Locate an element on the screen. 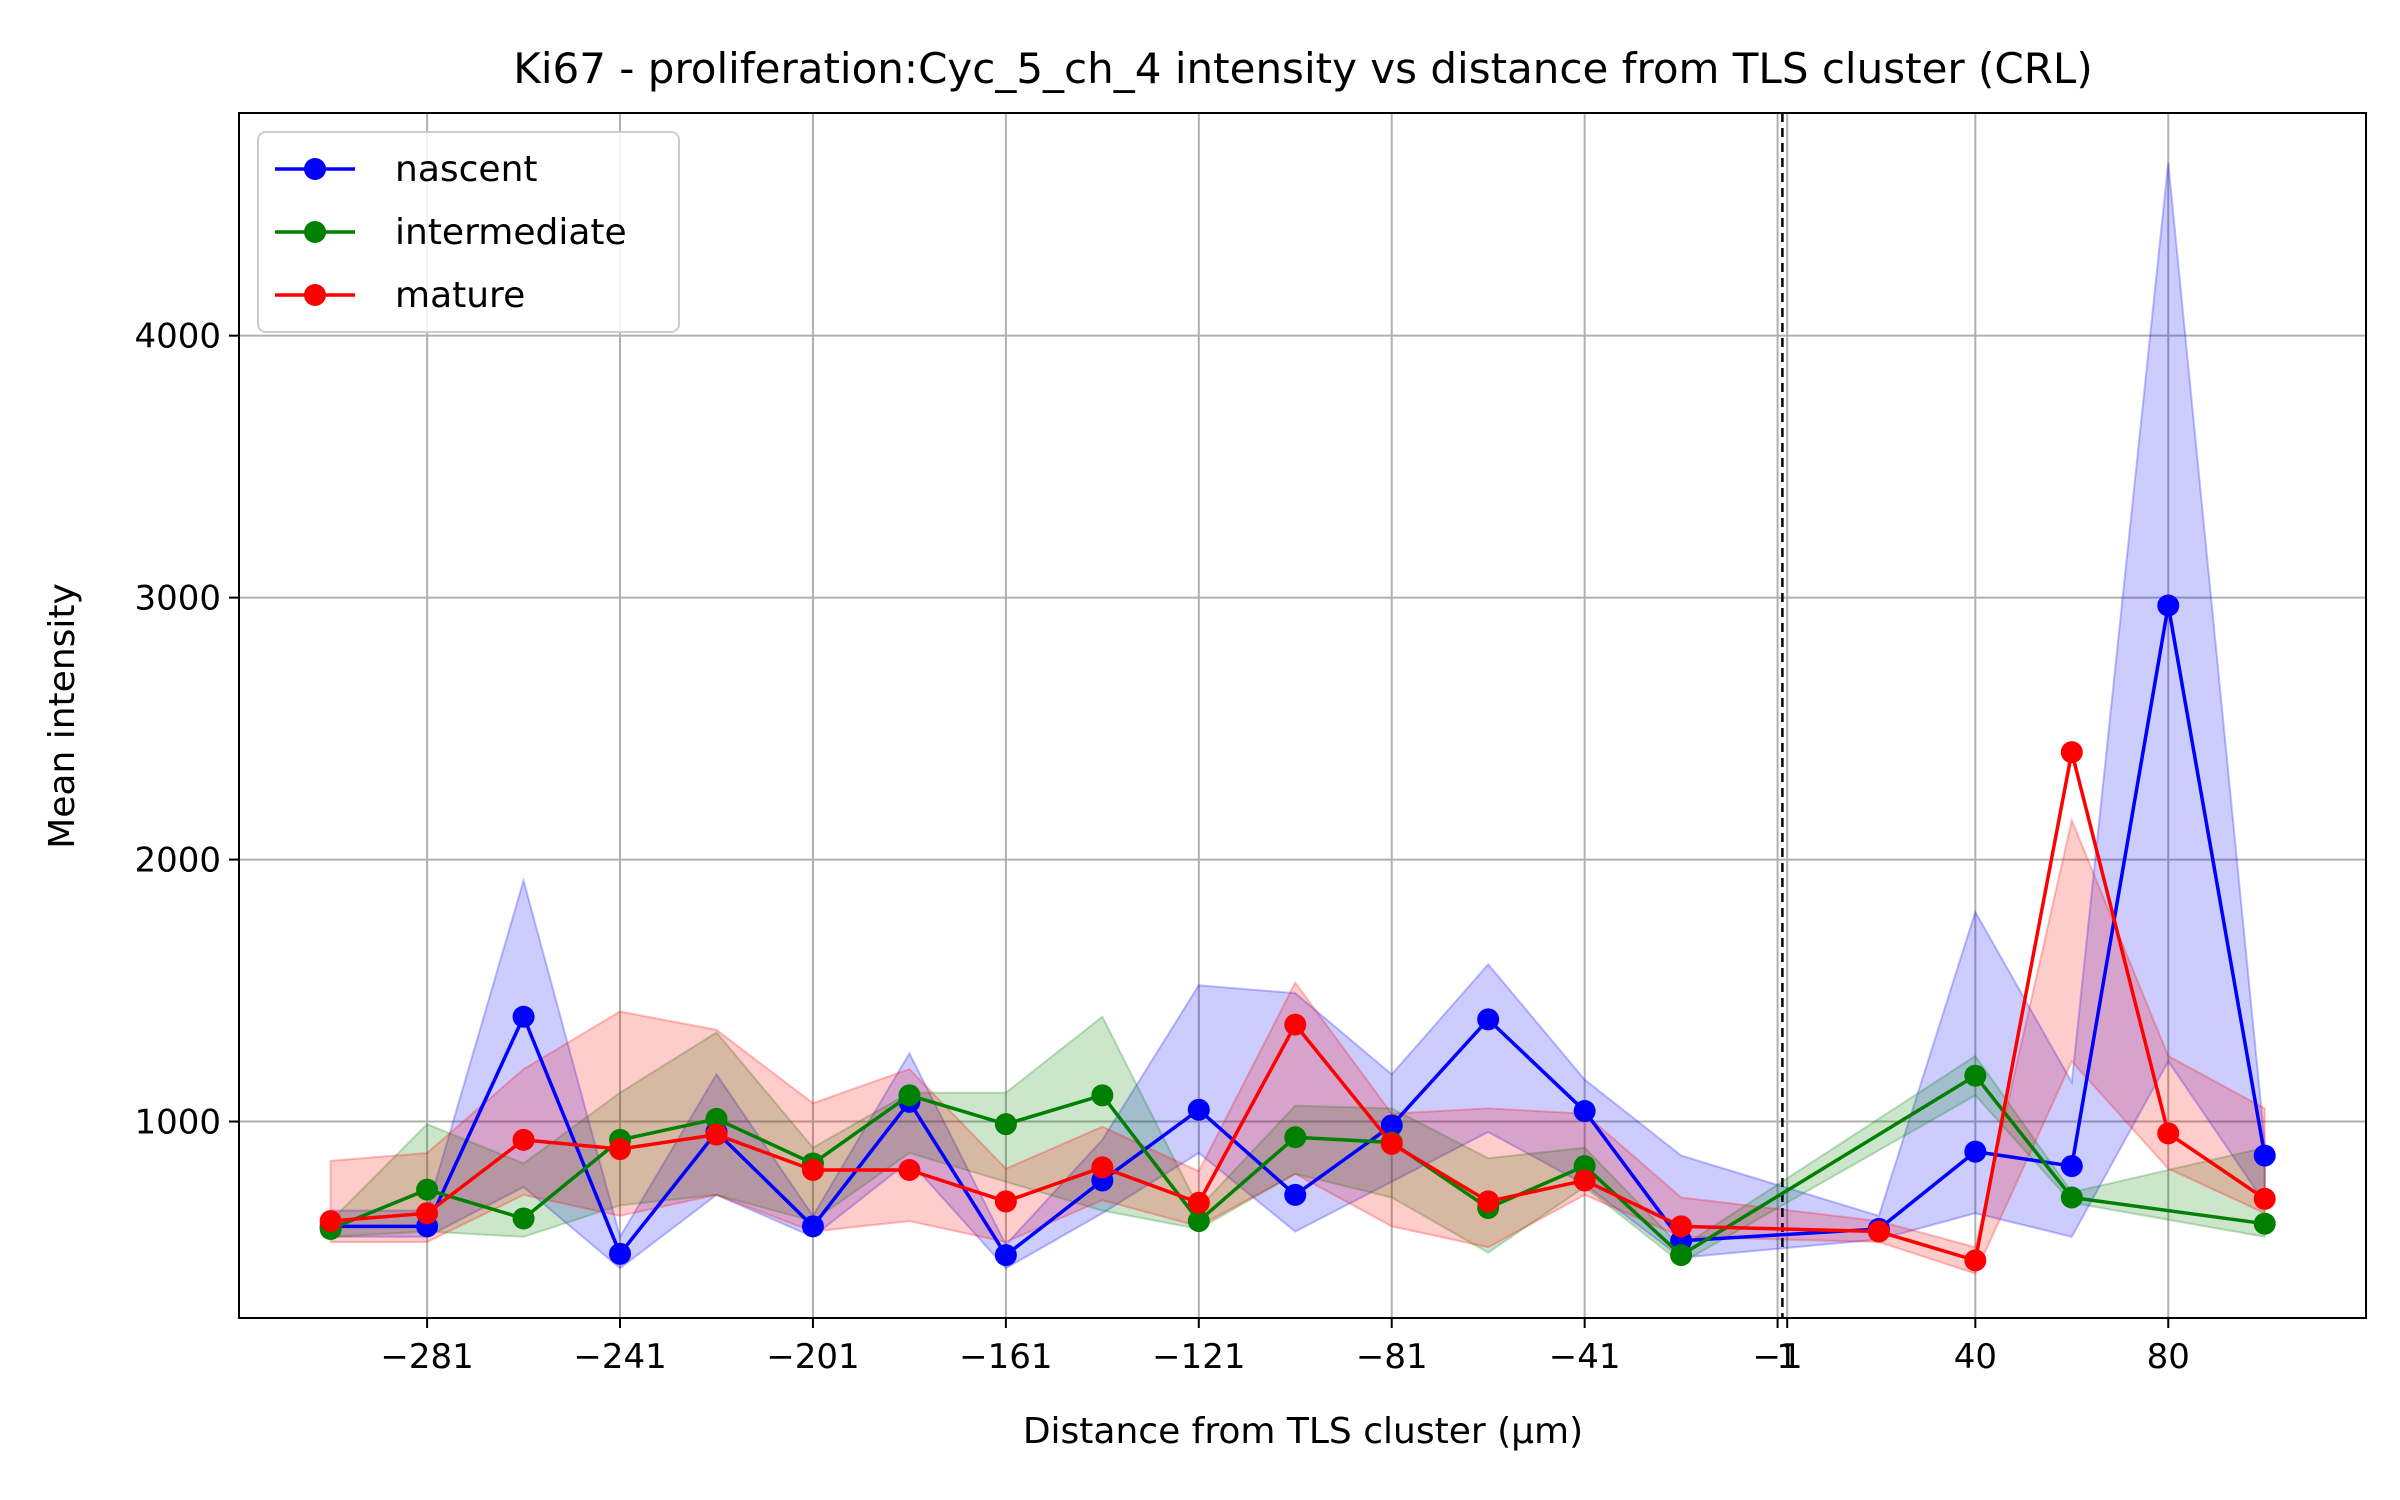 This screenshot has height=1500, width=2400. legend-label-nascent: nascent is located at coordinates (466, 169).